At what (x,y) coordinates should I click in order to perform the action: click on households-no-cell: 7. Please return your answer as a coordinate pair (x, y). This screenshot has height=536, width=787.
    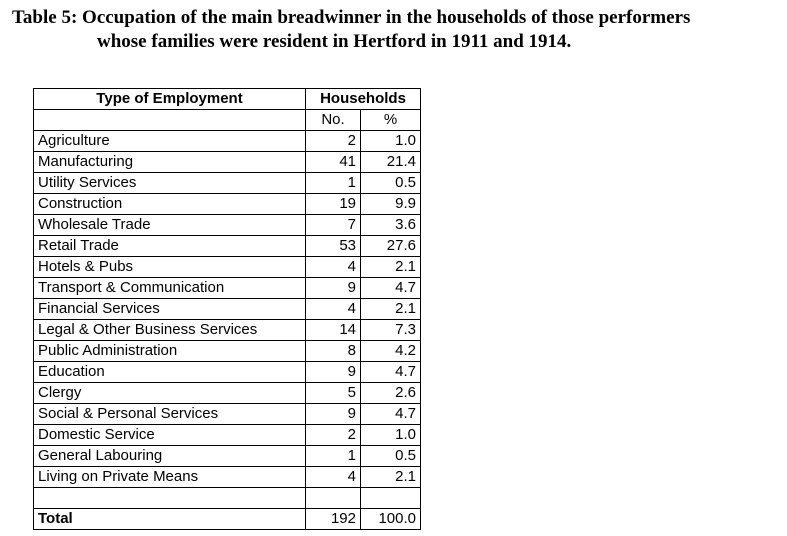
    Looking at the image, I should click on (333, 225).